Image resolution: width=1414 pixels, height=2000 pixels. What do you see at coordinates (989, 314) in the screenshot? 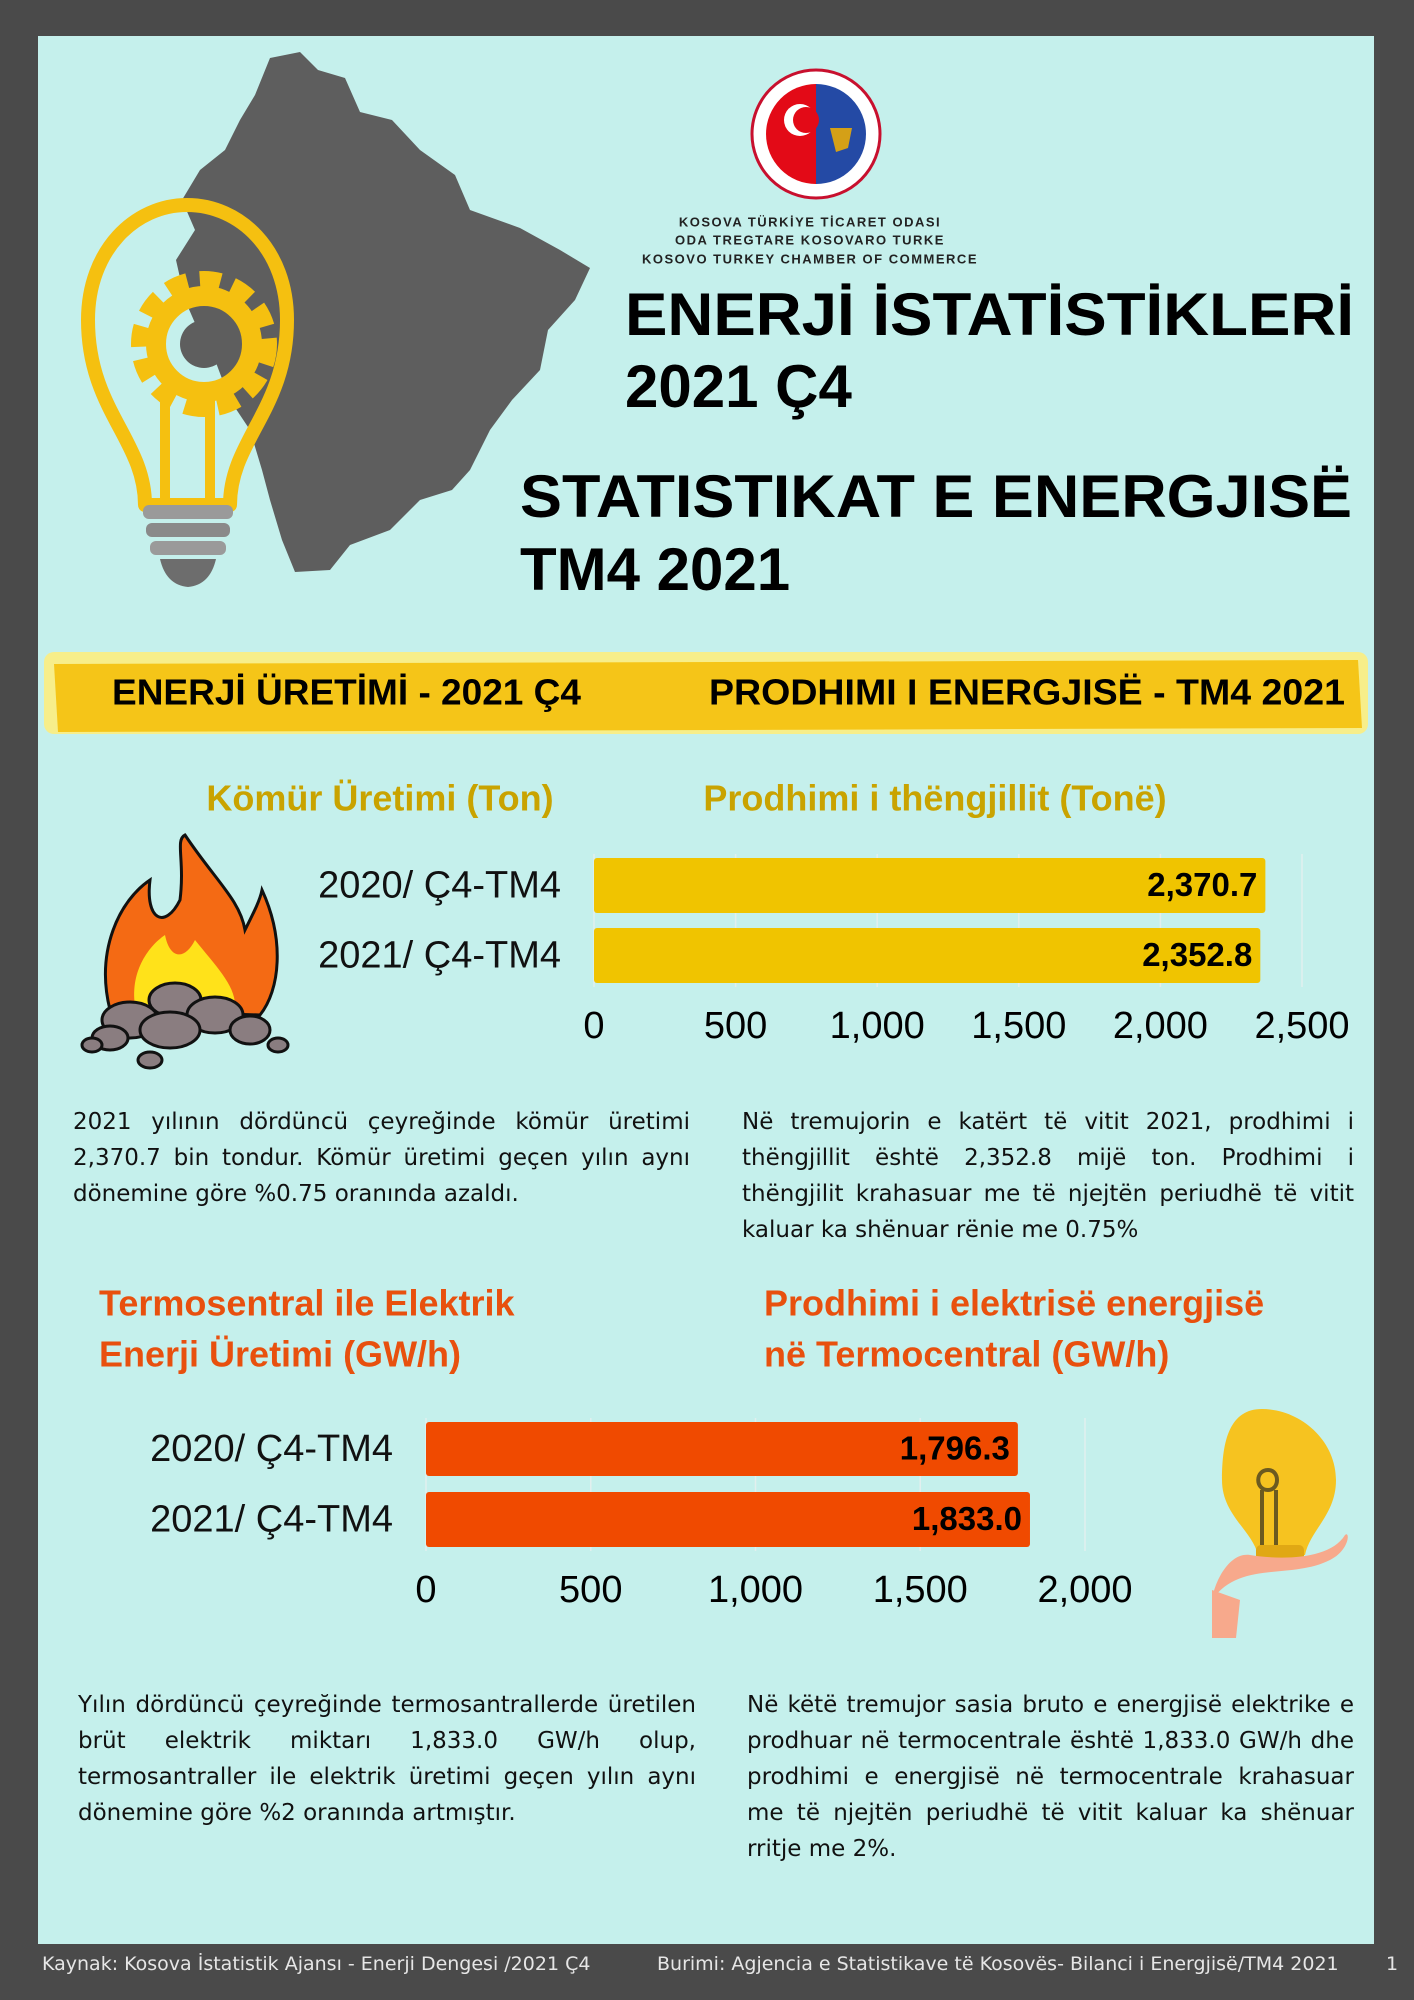
I see `title-tr: ENERJİ İSTATİSTİKLERİ` at bounding box center [989, 314].